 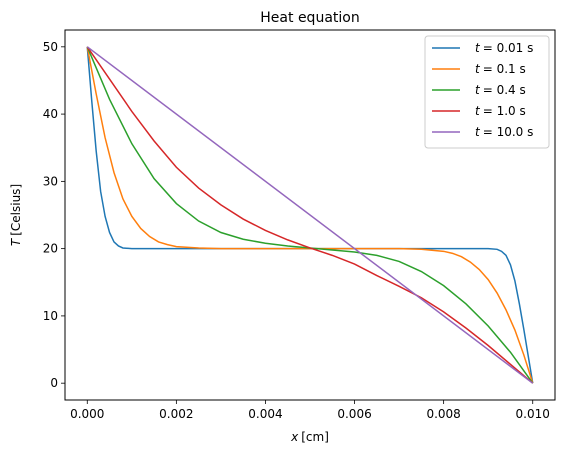 I want to click on x-tick-label: 0.004, so click(x=265, y=414).